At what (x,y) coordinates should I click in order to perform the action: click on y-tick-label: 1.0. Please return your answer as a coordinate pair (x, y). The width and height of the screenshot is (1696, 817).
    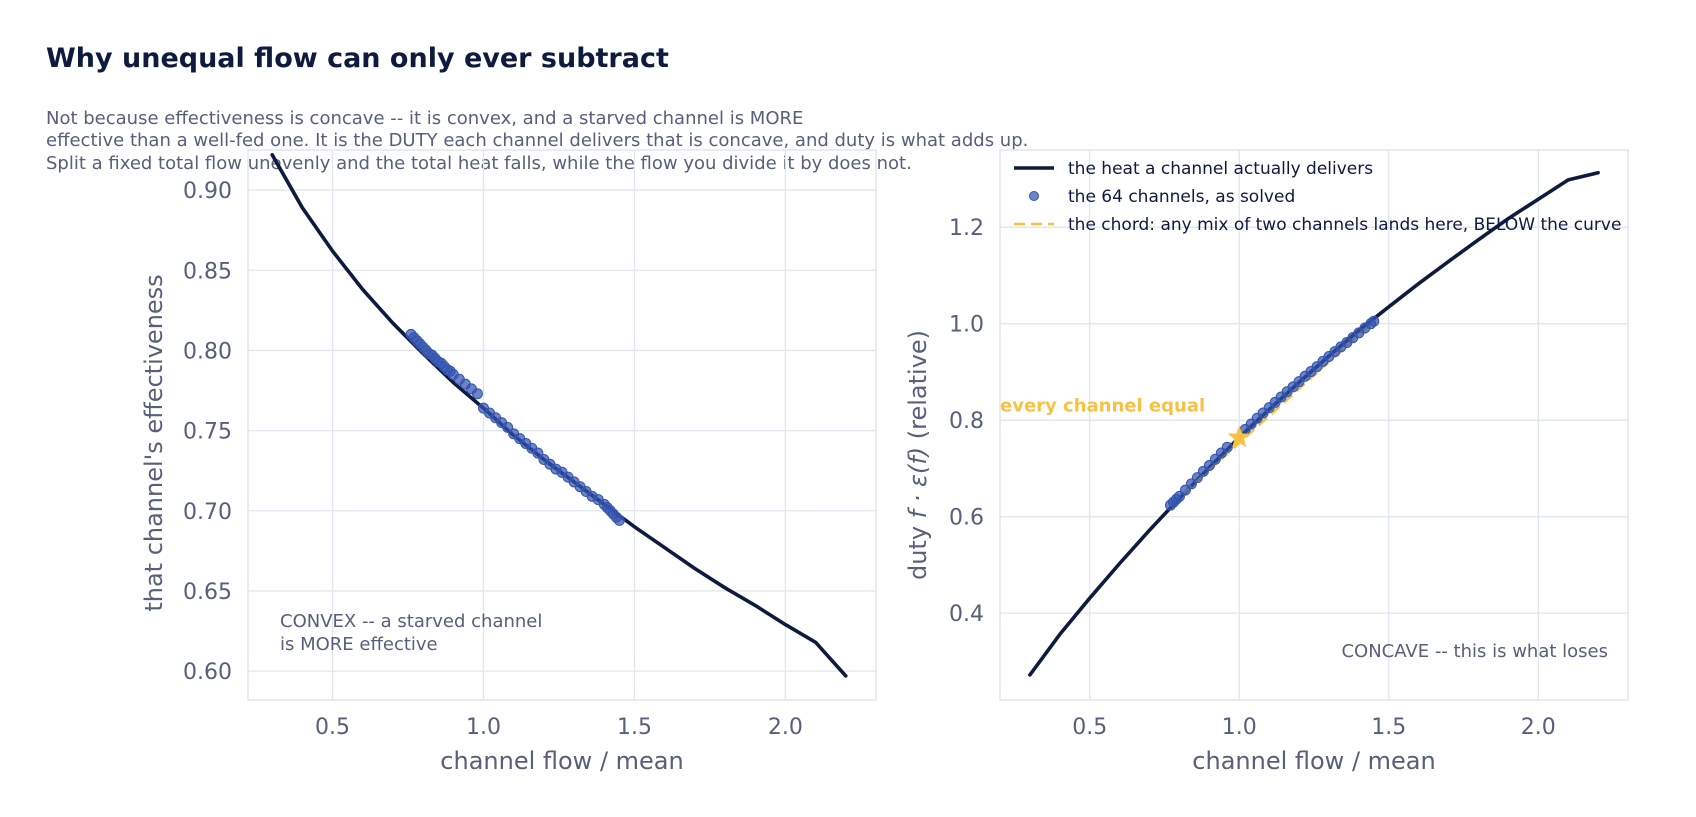
    Looking at the image, I should click on (966, 325).